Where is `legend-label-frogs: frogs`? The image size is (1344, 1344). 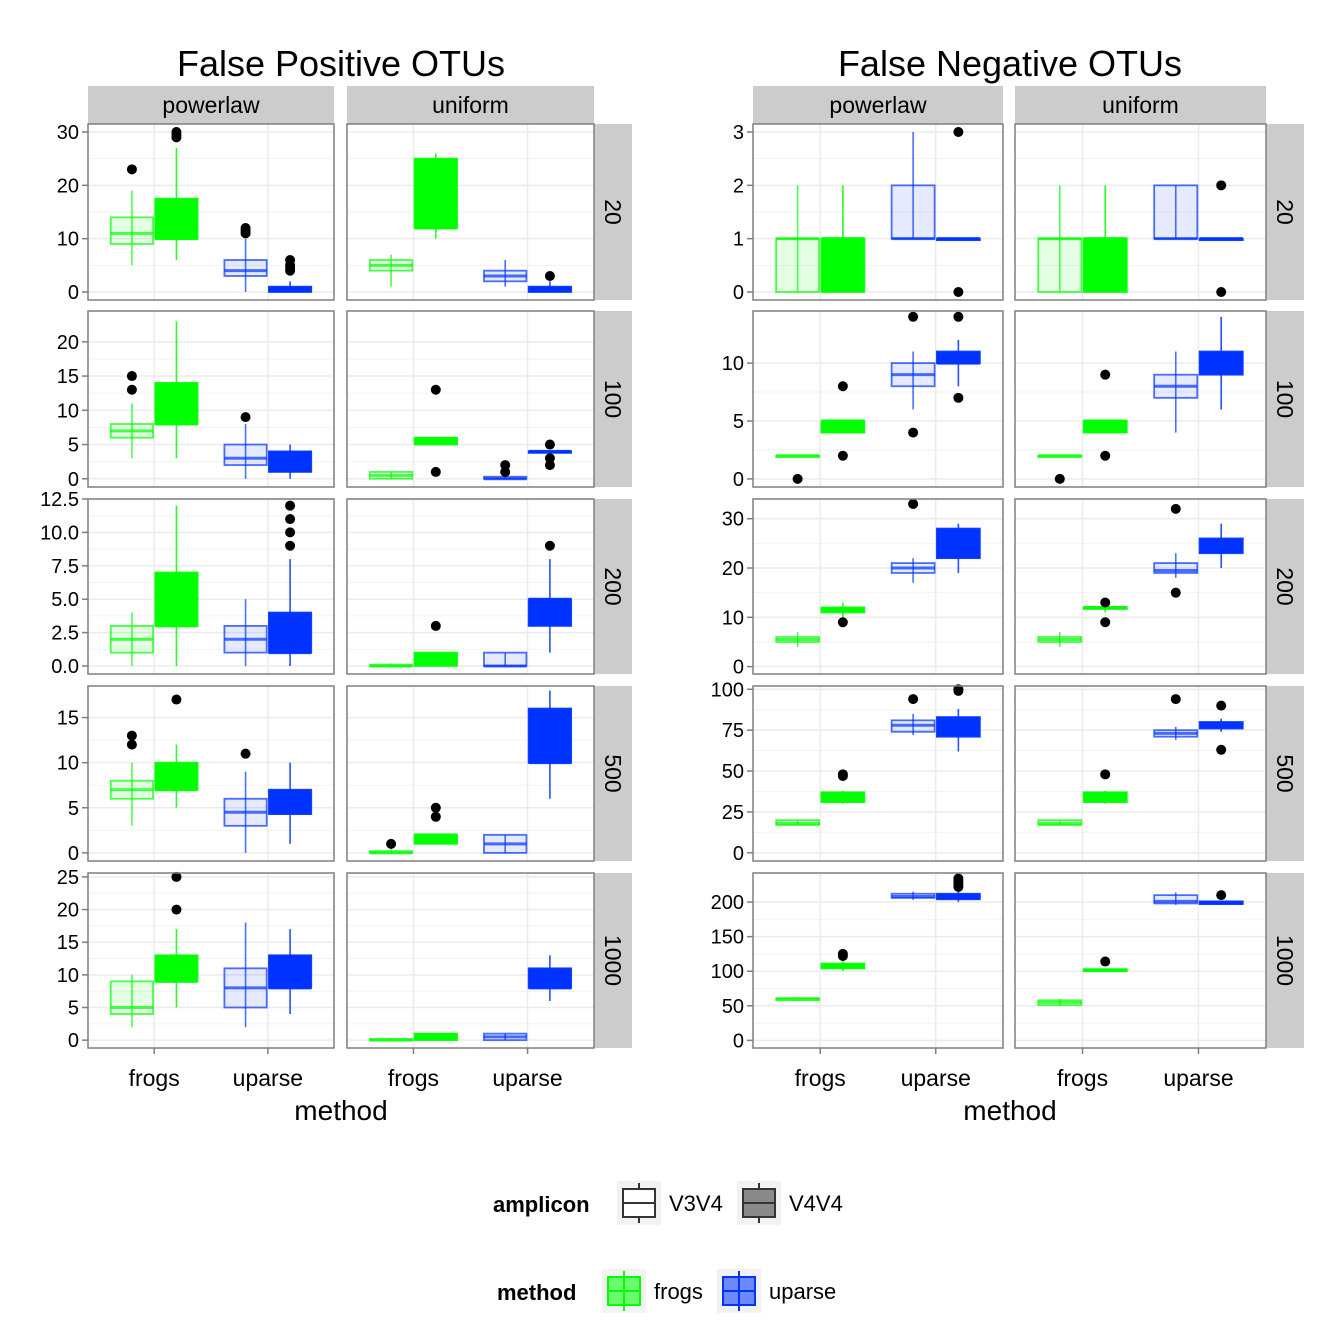
legend-label-frogs: frogs is located at coordinates (678, 1291).